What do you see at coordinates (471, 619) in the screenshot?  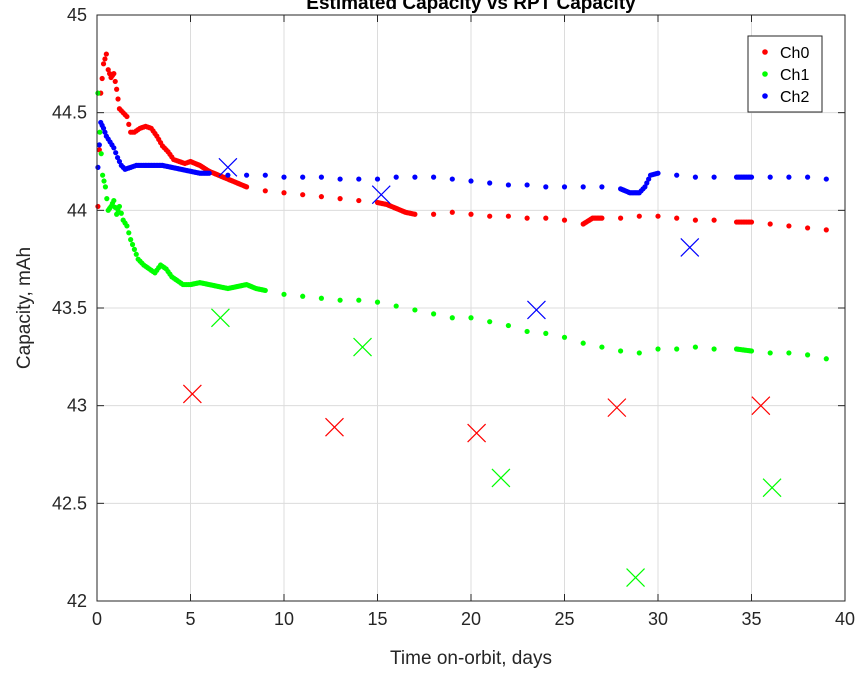 I see `x-tick-label: 20` at bounding box center [471, 619].